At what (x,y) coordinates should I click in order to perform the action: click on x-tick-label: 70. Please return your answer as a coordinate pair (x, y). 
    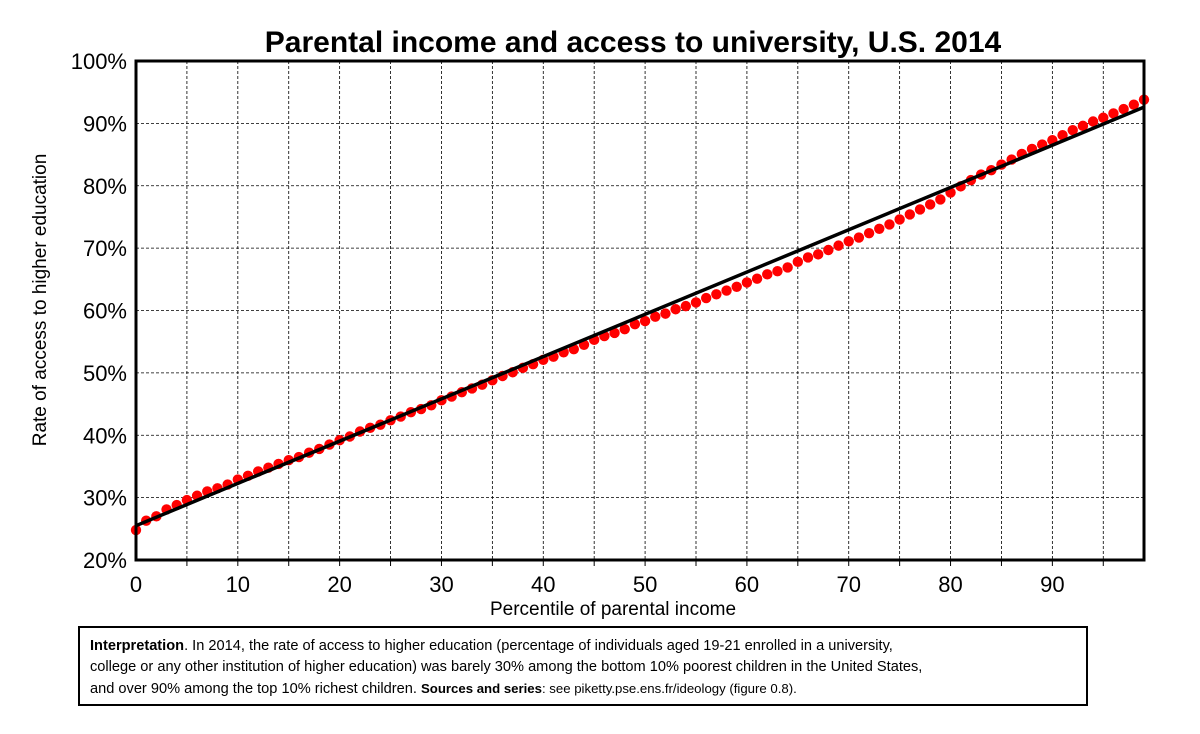
    Looking at the image, I should click on (848, 584).